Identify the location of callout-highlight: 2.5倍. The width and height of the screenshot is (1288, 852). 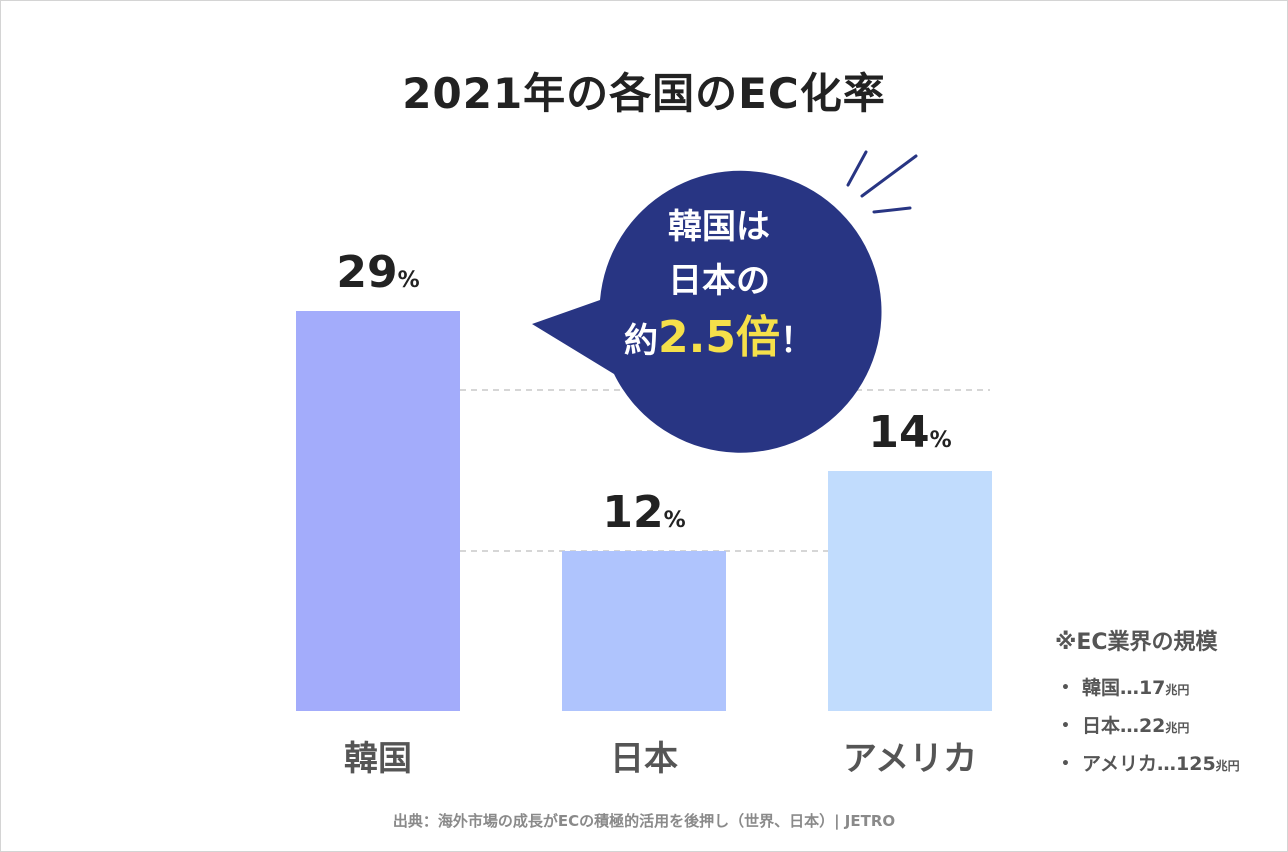
(719, 337).